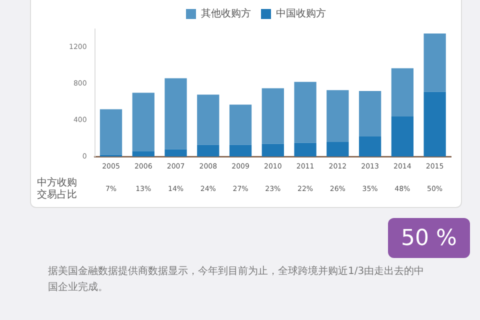  Describe the element at coordinates (226, 14) in the screenshot. I see `legend-label: 其他收购方` at that location.